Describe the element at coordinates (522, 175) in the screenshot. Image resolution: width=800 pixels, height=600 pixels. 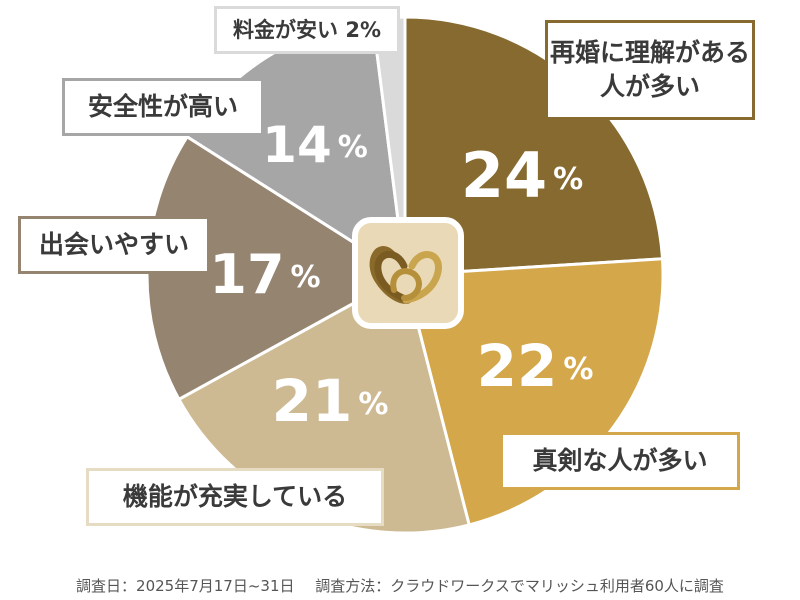
I see `pie-percent-remarriage: 24%` at that location.